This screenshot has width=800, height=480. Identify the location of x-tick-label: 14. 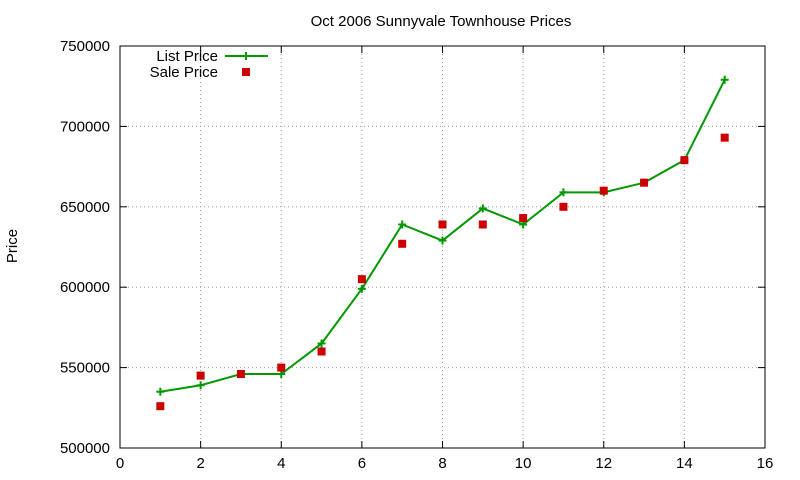
(684, 463).